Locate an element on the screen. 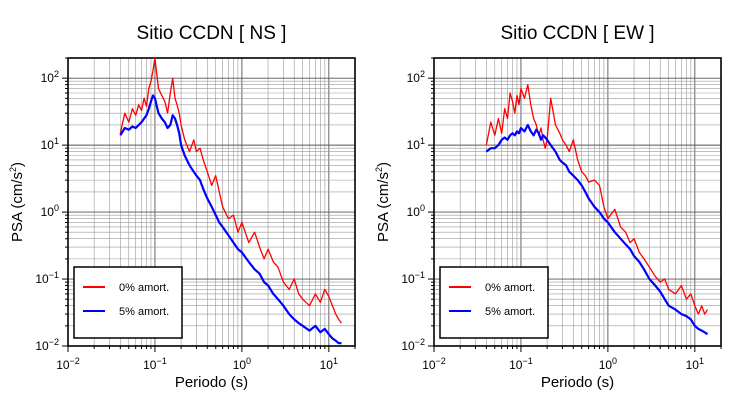  chart-title: Sitio CCDN [ EW ] is located at coordinates (577, 33).